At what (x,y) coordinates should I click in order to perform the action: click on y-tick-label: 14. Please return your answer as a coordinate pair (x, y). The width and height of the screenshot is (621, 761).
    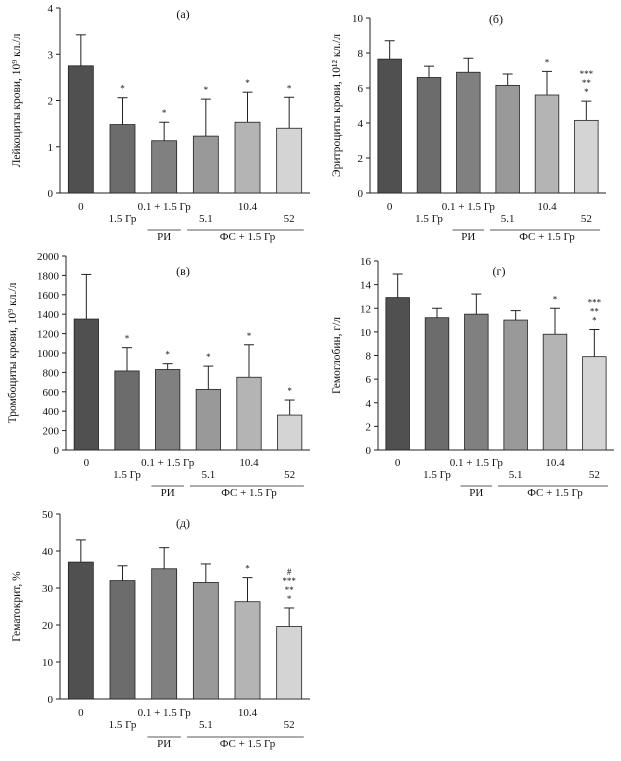
    Looking at the image, I should click on (366, 286).